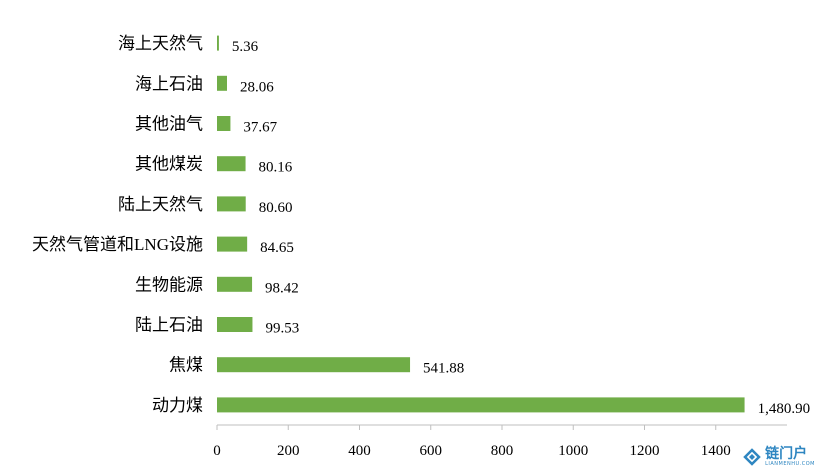  Describe the element at coordinates (277, 248) in the screenshot. I see `data-label: 84.65` at that location.